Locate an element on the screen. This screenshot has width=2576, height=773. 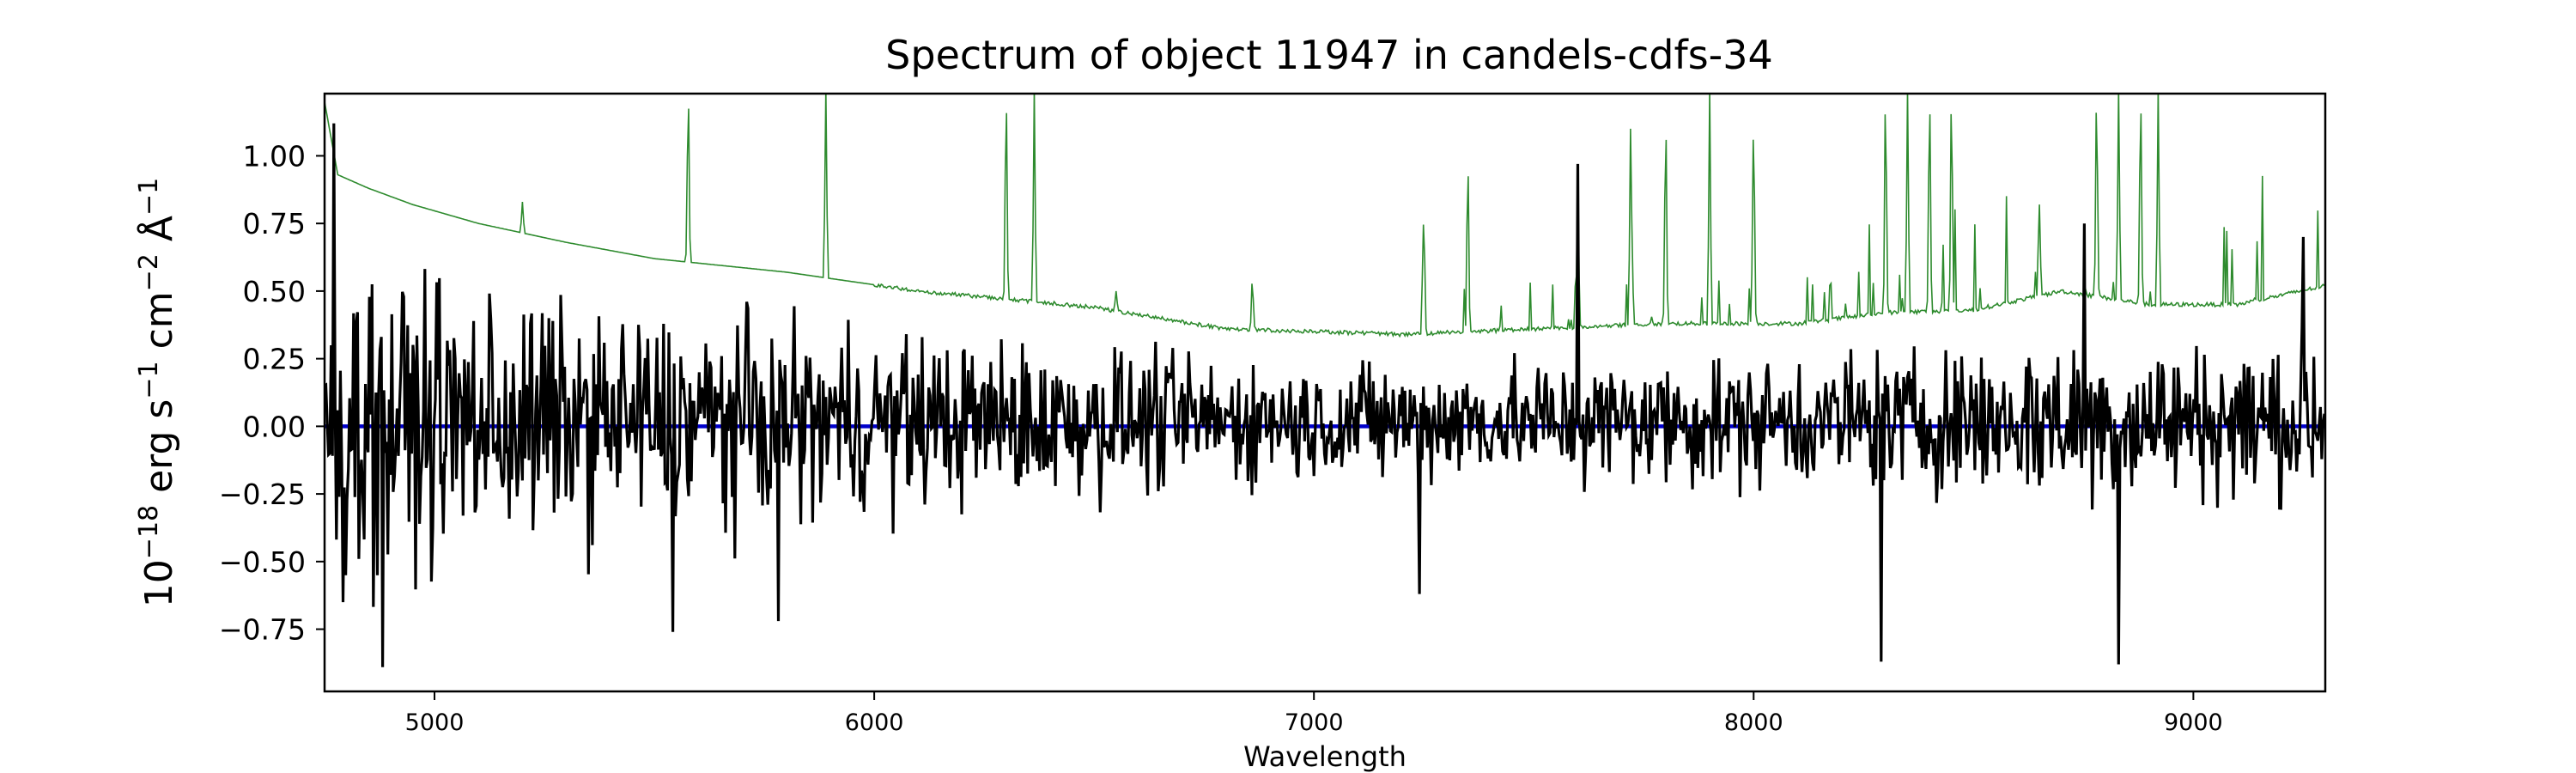
y-tick-label: 0.75 is located at coordinates (274, 223).